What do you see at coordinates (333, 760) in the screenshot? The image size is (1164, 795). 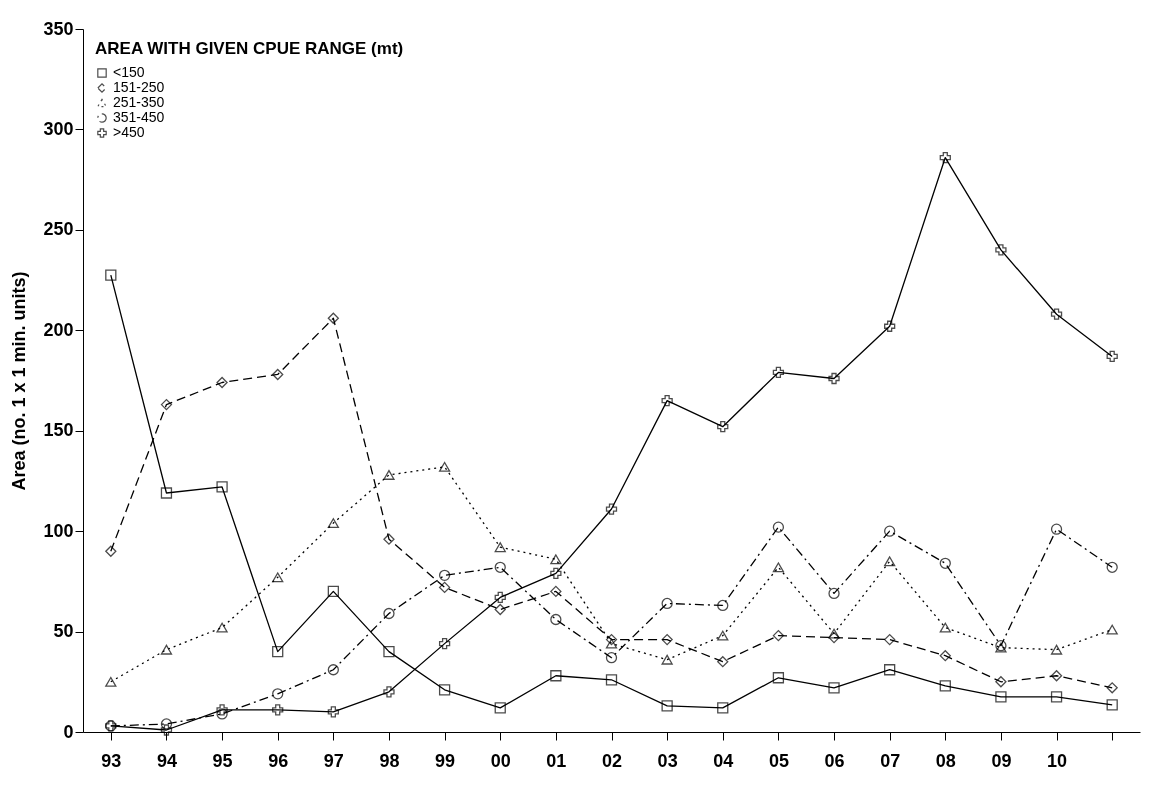 I see `x-tick-label: 97` at bounding box center [333, 760].